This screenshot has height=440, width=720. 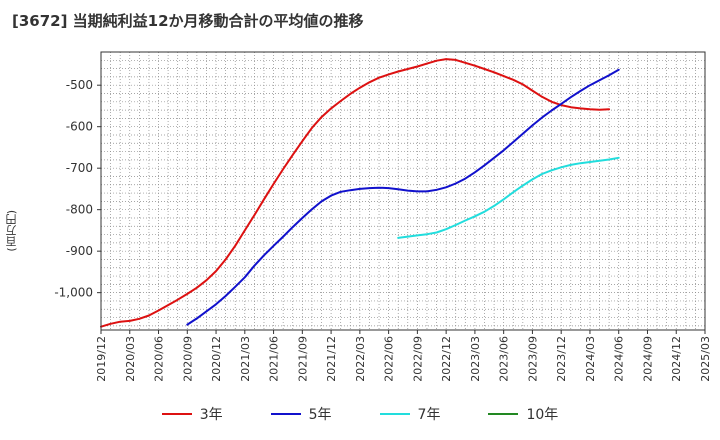 What do you see at coordinates (508, 197) in the screenshot?
I see `series-line-7年` at bounding box center [508, 197].